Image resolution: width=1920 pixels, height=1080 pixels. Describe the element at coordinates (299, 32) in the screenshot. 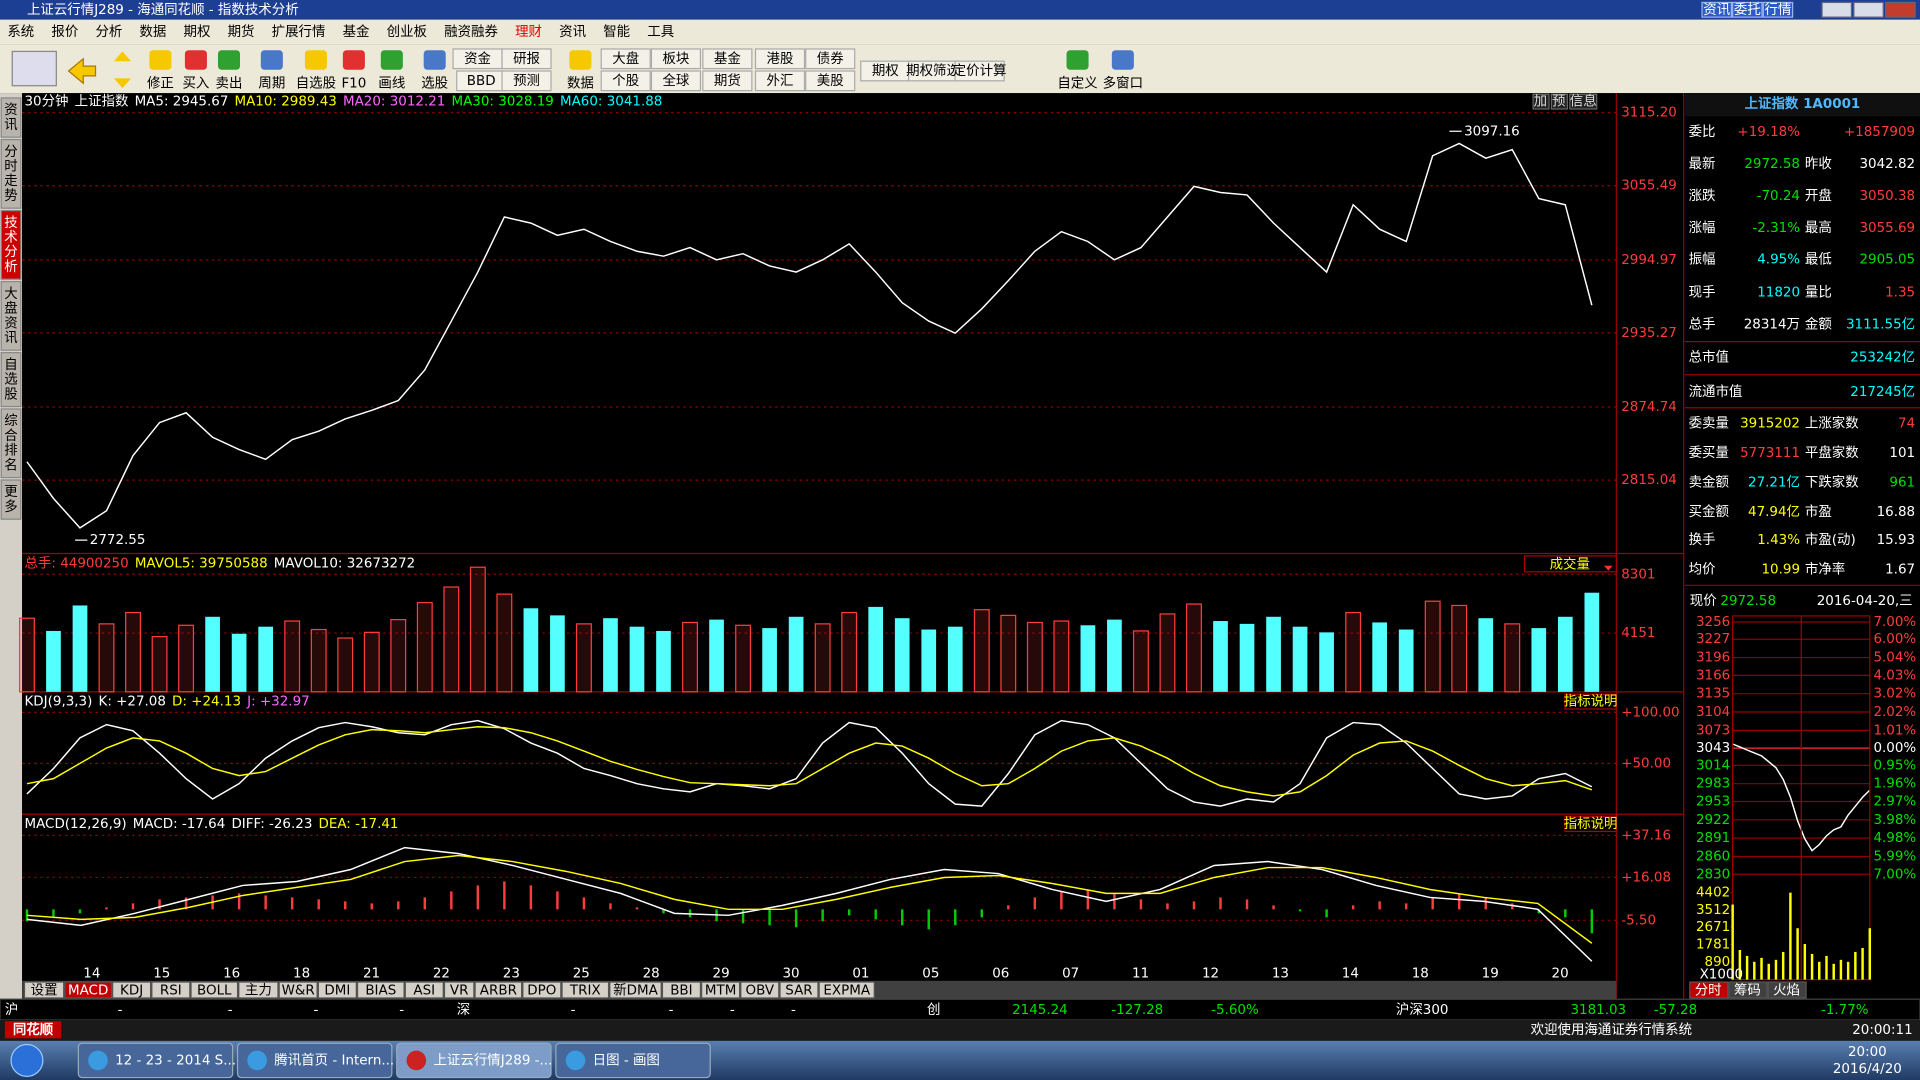

I see `menu-item: 扩展行情` at that location.